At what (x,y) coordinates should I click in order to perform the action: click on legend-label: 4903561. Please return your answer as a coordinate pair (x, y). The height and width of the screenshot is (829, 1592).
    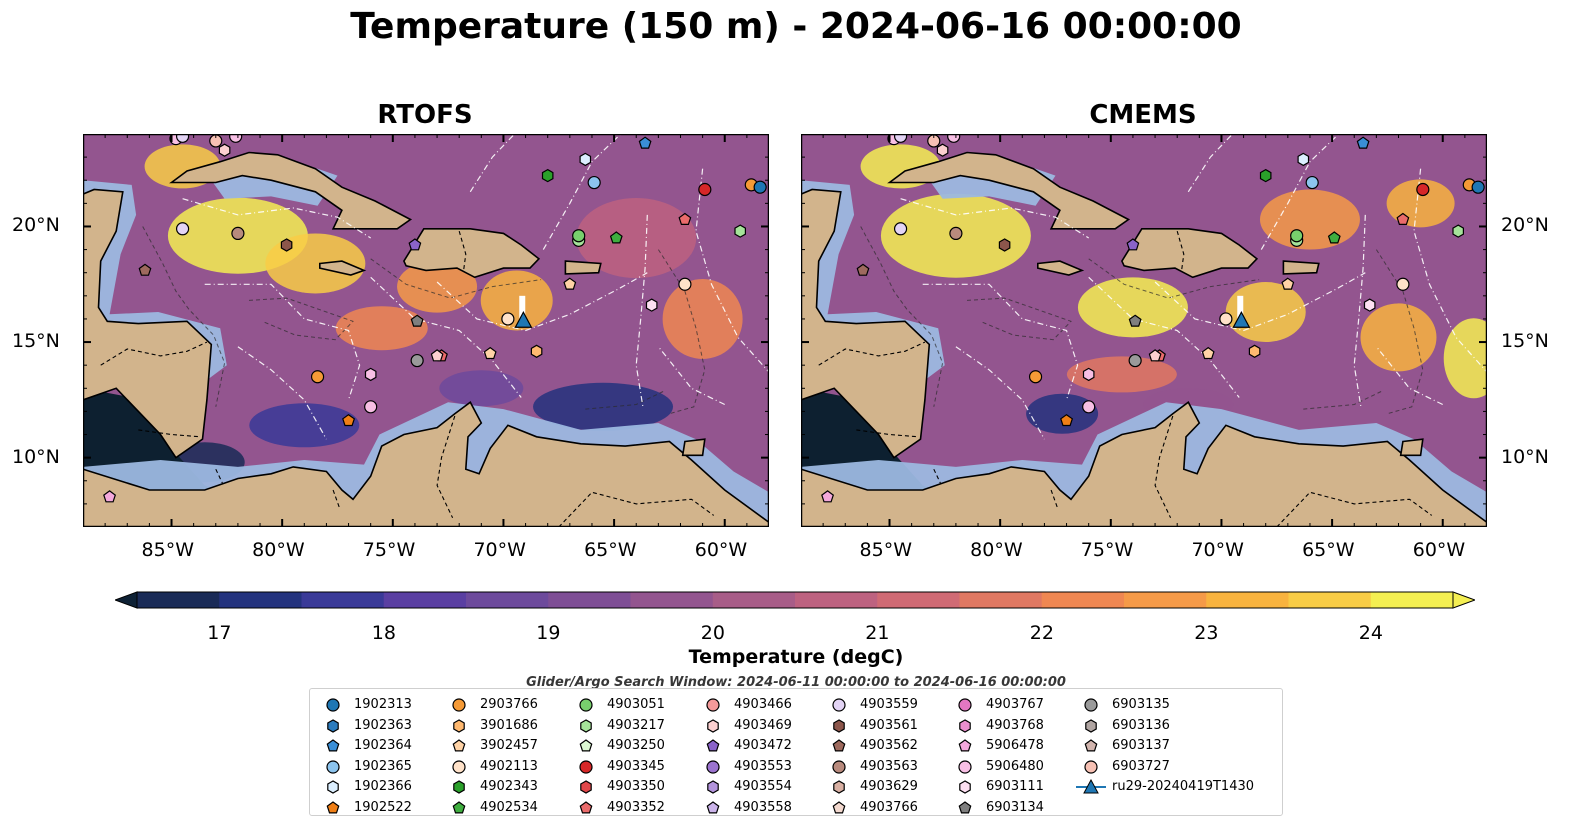
    Looking at the image, I should click on (889, 725).